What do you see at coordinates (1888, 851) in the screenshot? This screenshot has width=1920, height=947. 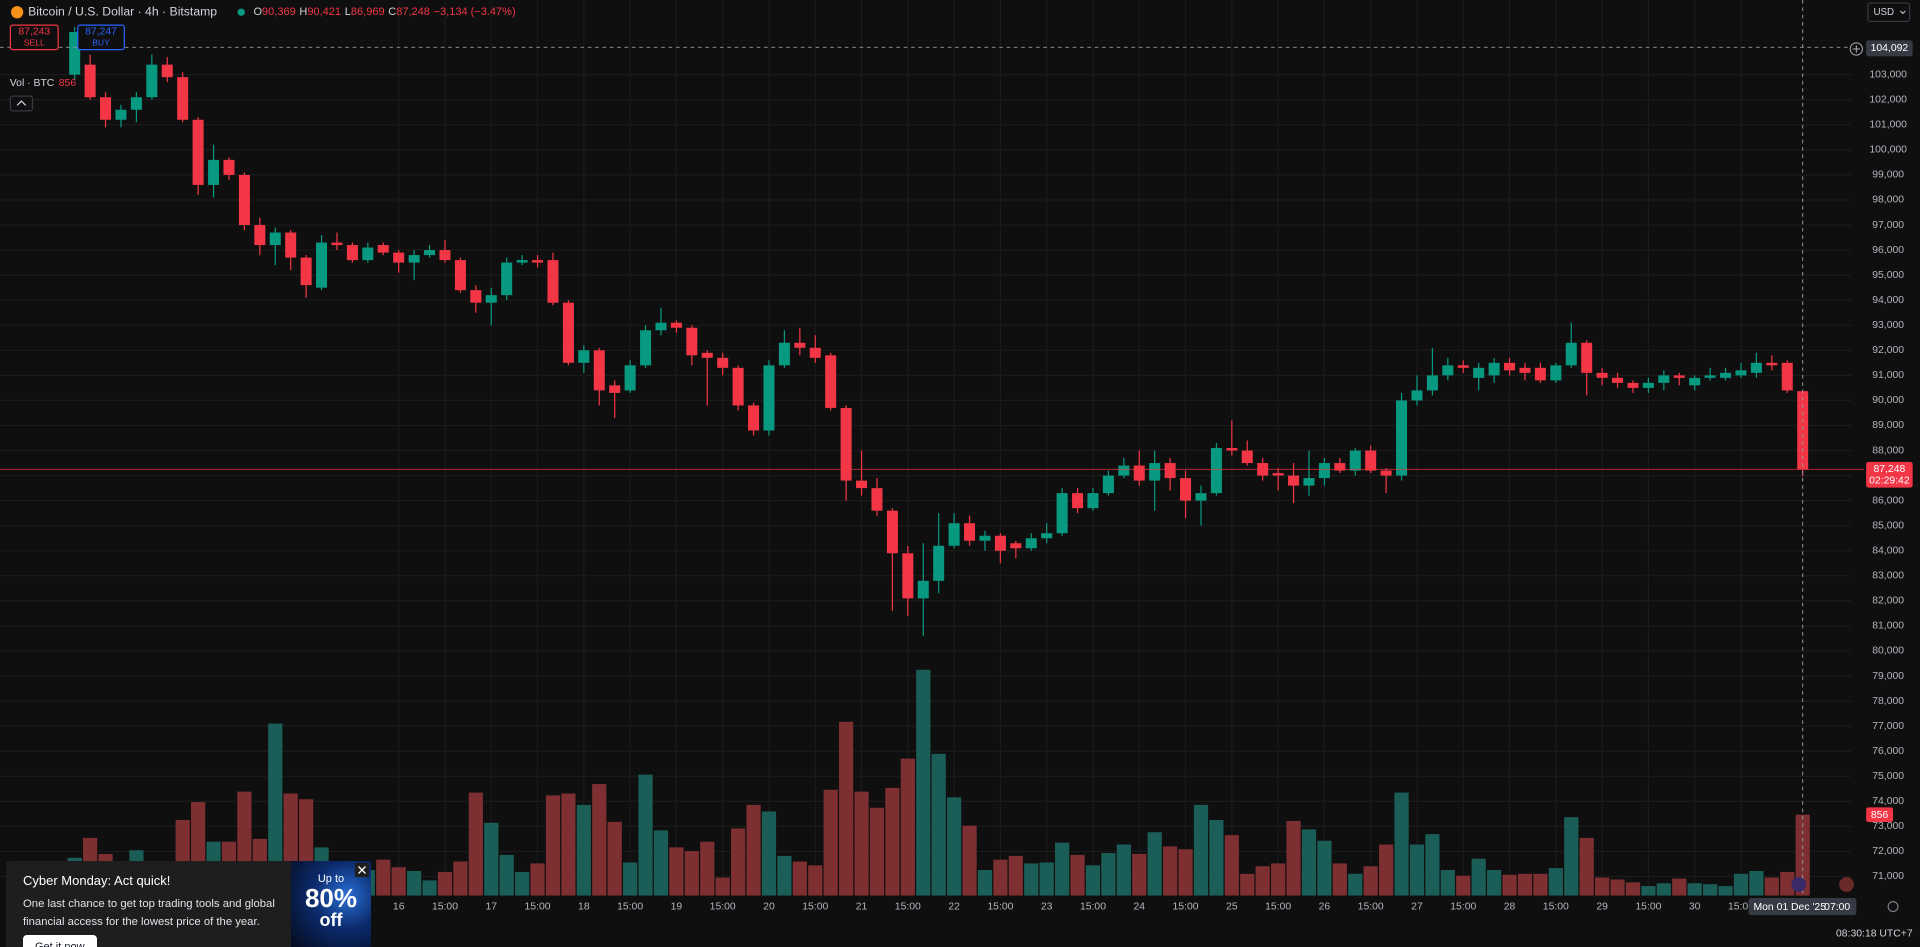 I see `y-tick-label: 72,000` at bounding box center [1888, 851].